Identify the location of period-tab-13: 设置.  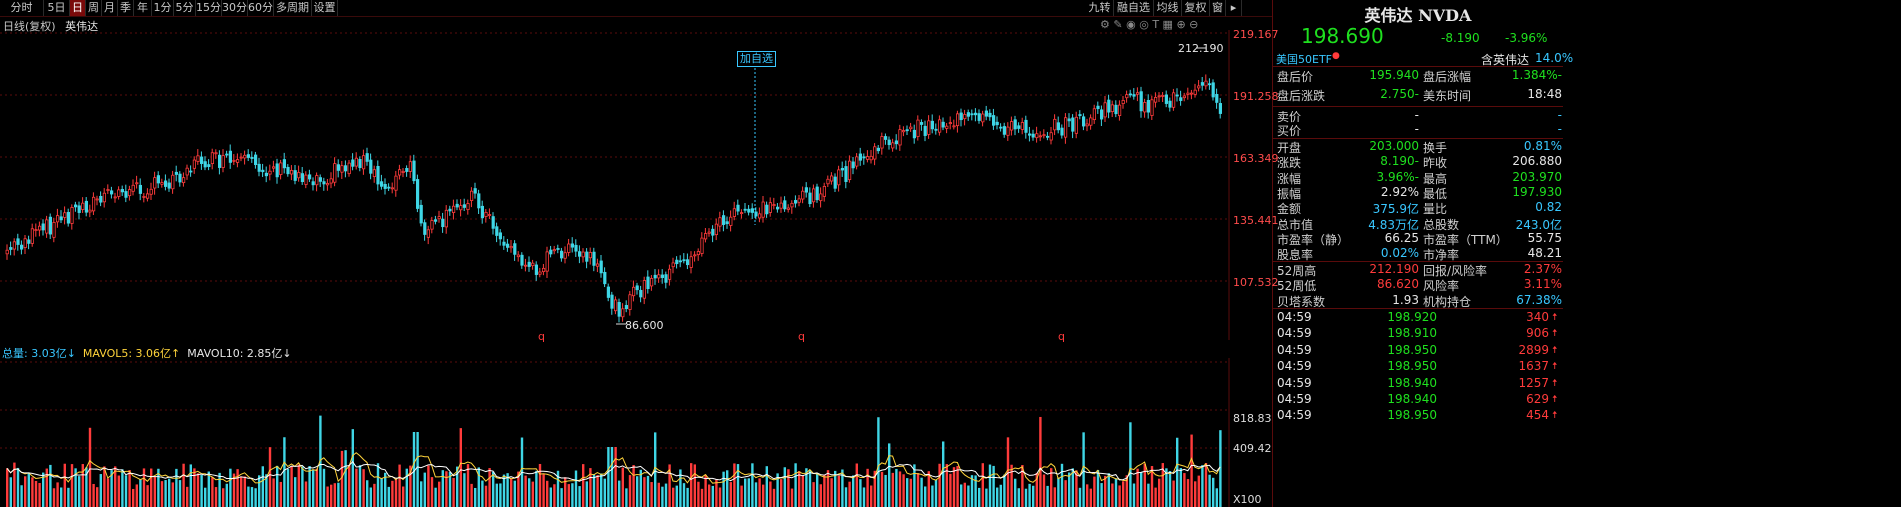
(325, 8).